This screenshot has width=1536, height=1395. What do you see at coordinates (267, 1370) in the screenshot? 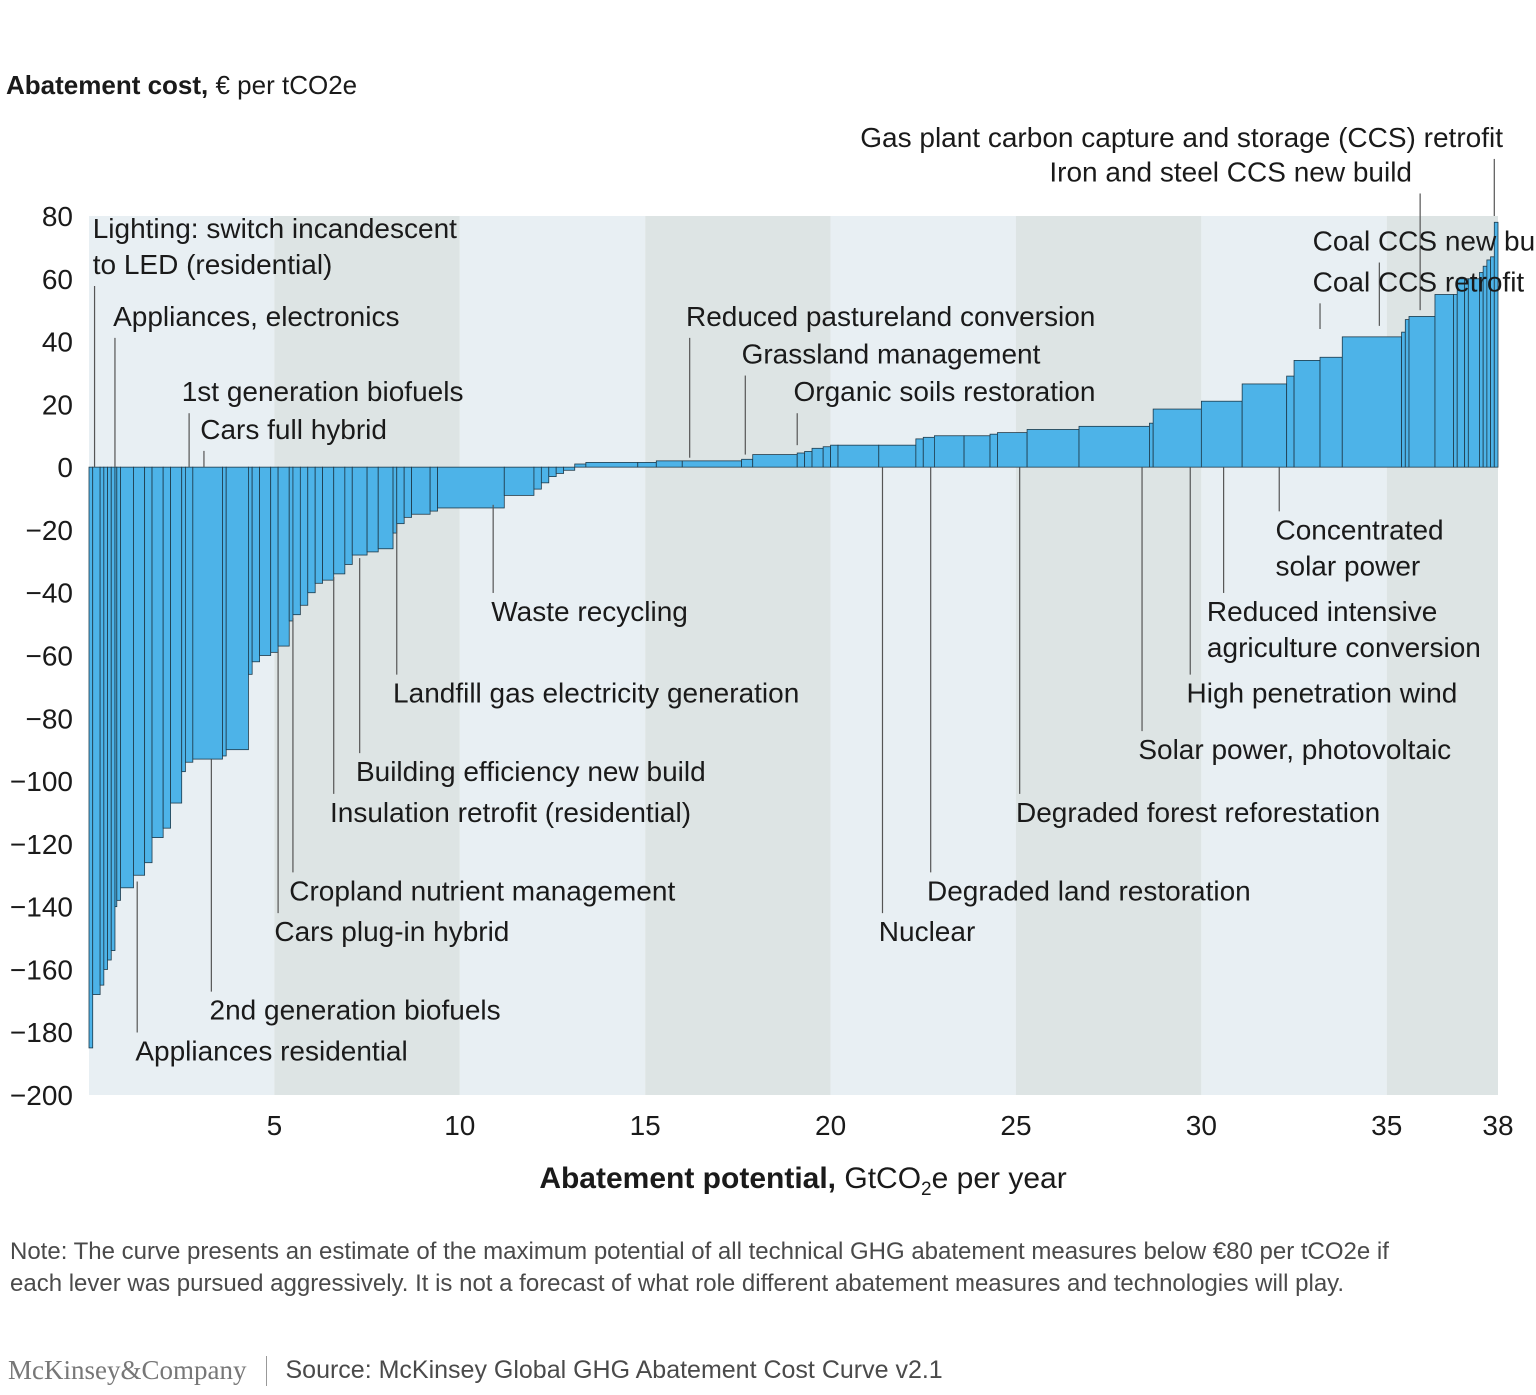
I see `footer-divider` at bounding box center [267, 1370].